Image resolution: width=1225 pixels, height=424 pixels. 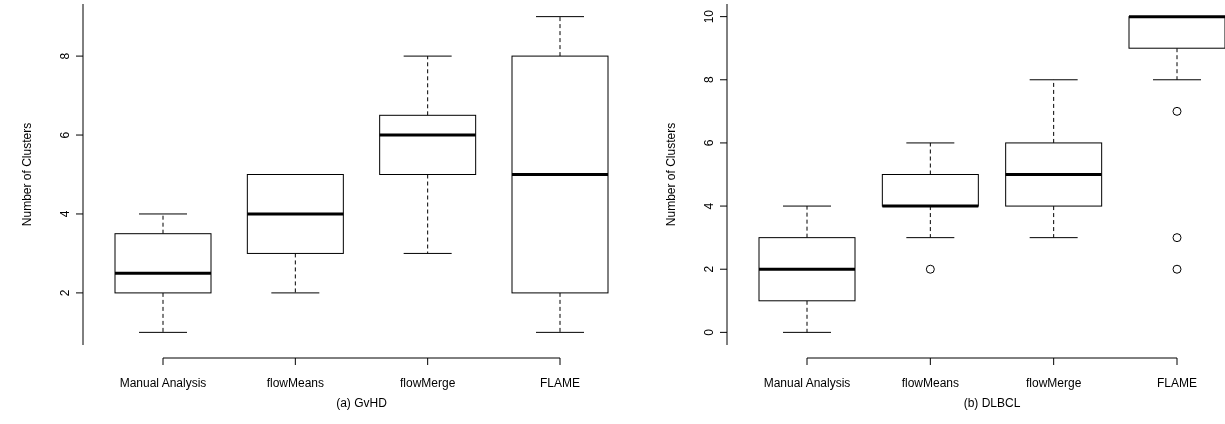 What do you see at coordinates (992, 403) in the screenshot?
I see `x-axis-title: (b) DLBCL` at bounding box center [992, 403].